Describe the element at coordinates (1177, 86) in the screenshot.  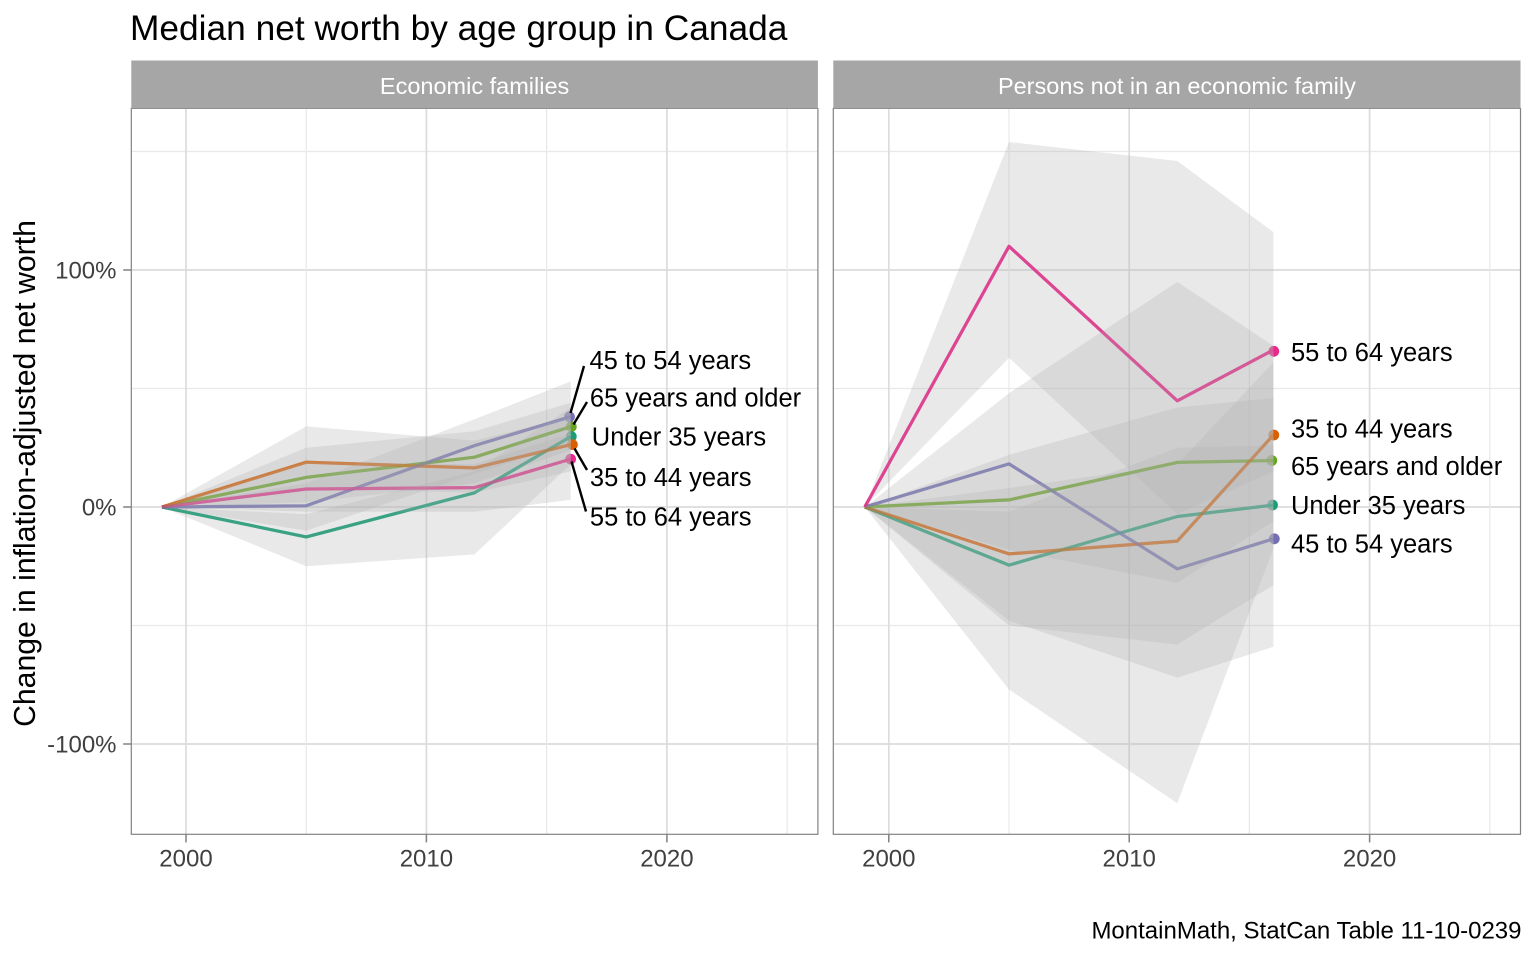
I see `svg-text:Persons not in an economic fam: Persons not in an economic family` at that location.